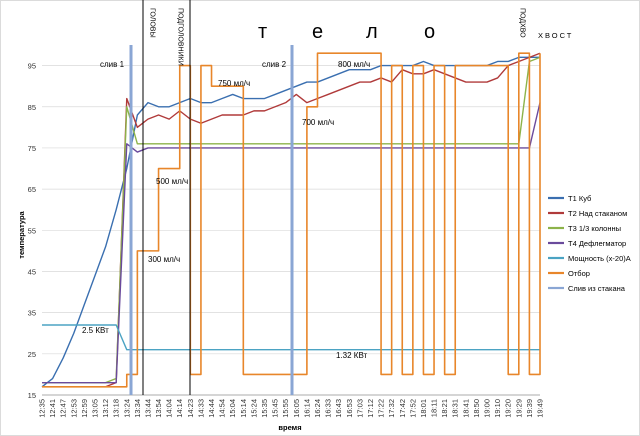 The height and width of the screenshot is (436, 640). I want to click on x-tick-label: 13:18, so click(116, 408).